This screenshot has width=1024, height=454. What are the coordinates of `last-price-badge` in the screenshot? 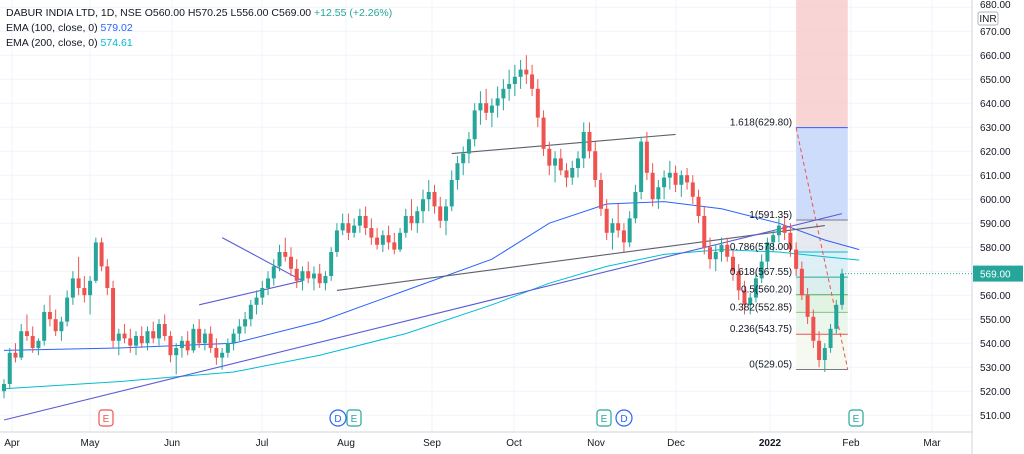 It's located at (998, 273).